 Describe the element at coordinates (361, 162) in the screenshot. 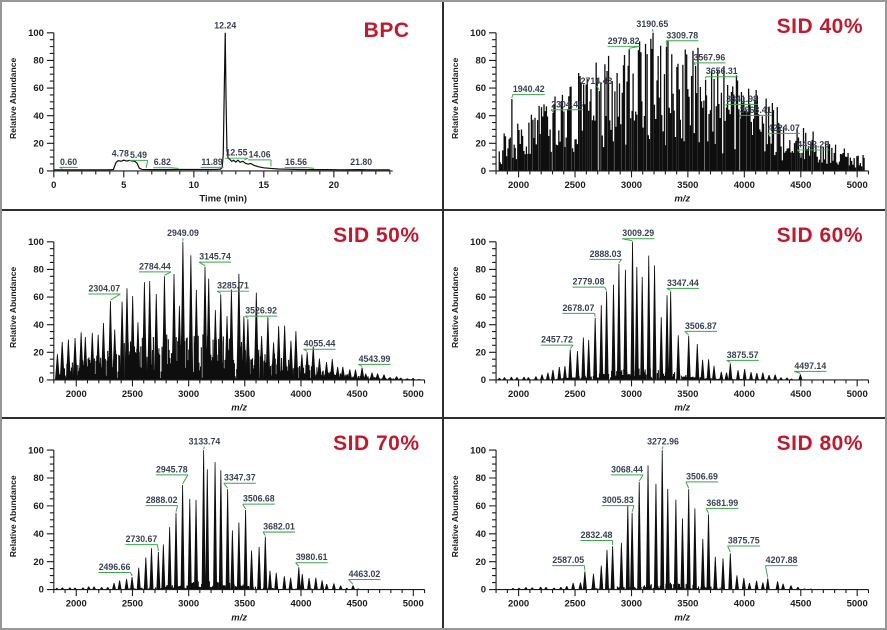

I see `peak-label: 21.80` at that location.